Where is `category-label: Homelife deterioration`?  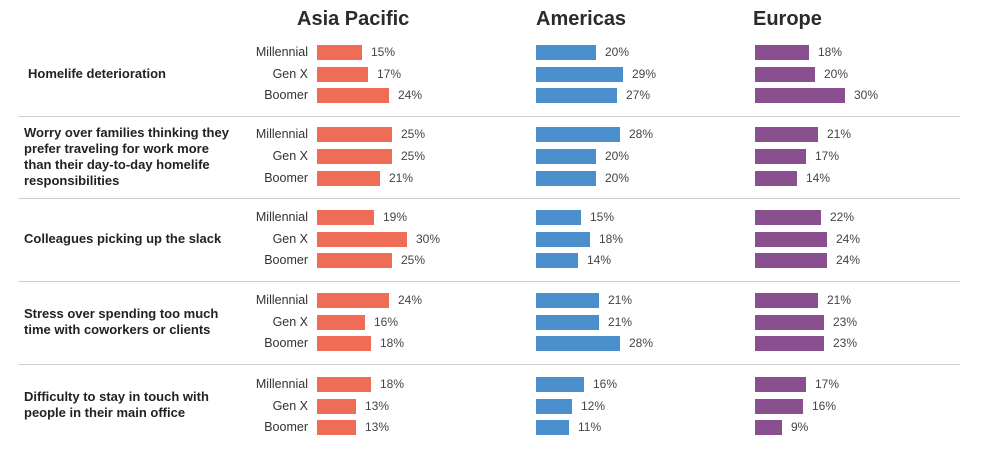 category-label: Homelife deterioration is located at coordinates (97, 73).